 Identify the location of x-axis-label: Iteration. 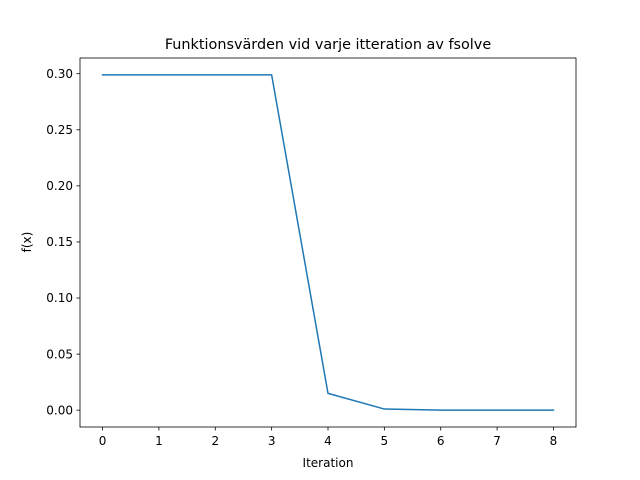
(328, 463).